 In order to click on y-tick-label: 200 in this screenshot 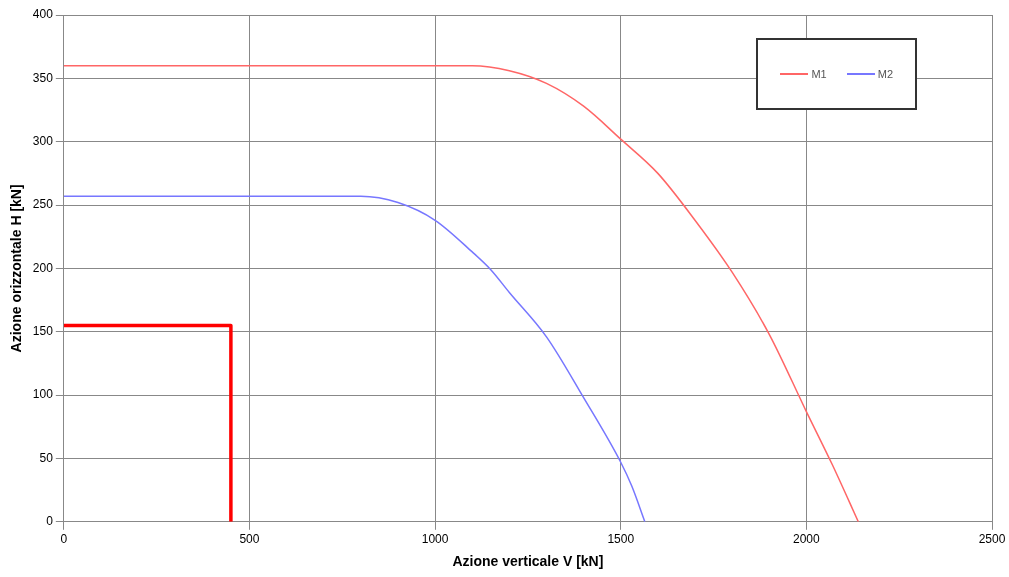, I will do `click(43, 267)`.